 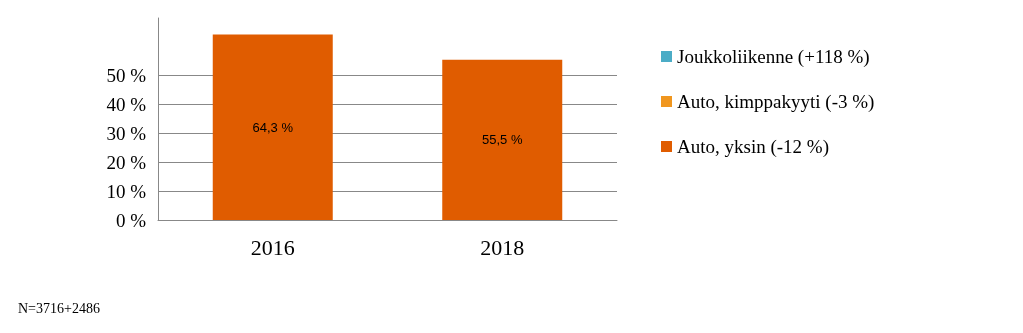 I want to click on data-label: 64,3 %, so click(x=273, y=127).